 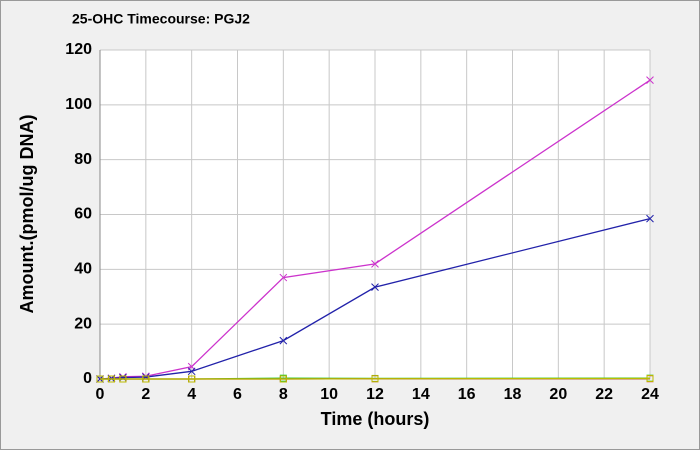 I want to click on y-tick-label: 100, so click(x=78, y=104).